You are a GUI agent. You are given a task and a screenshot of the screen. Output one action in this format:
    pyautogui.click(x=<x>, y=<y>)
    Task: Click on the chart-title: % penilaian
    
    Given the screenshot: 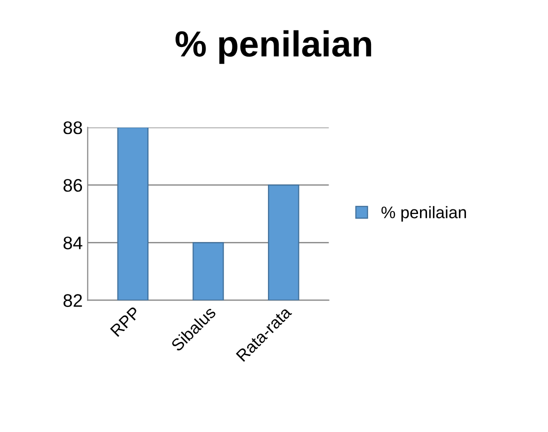 What is the action you would take?
    pyautogui.click(x=274, y=47)
    